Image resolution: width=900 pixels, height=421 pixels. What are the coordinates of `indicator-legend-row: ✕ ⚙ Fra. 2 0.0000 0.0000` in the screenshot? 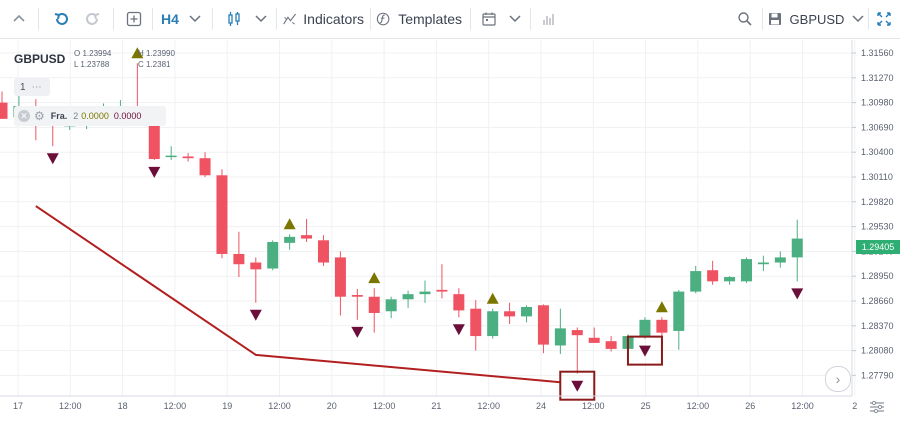 It's located at (90, 116).